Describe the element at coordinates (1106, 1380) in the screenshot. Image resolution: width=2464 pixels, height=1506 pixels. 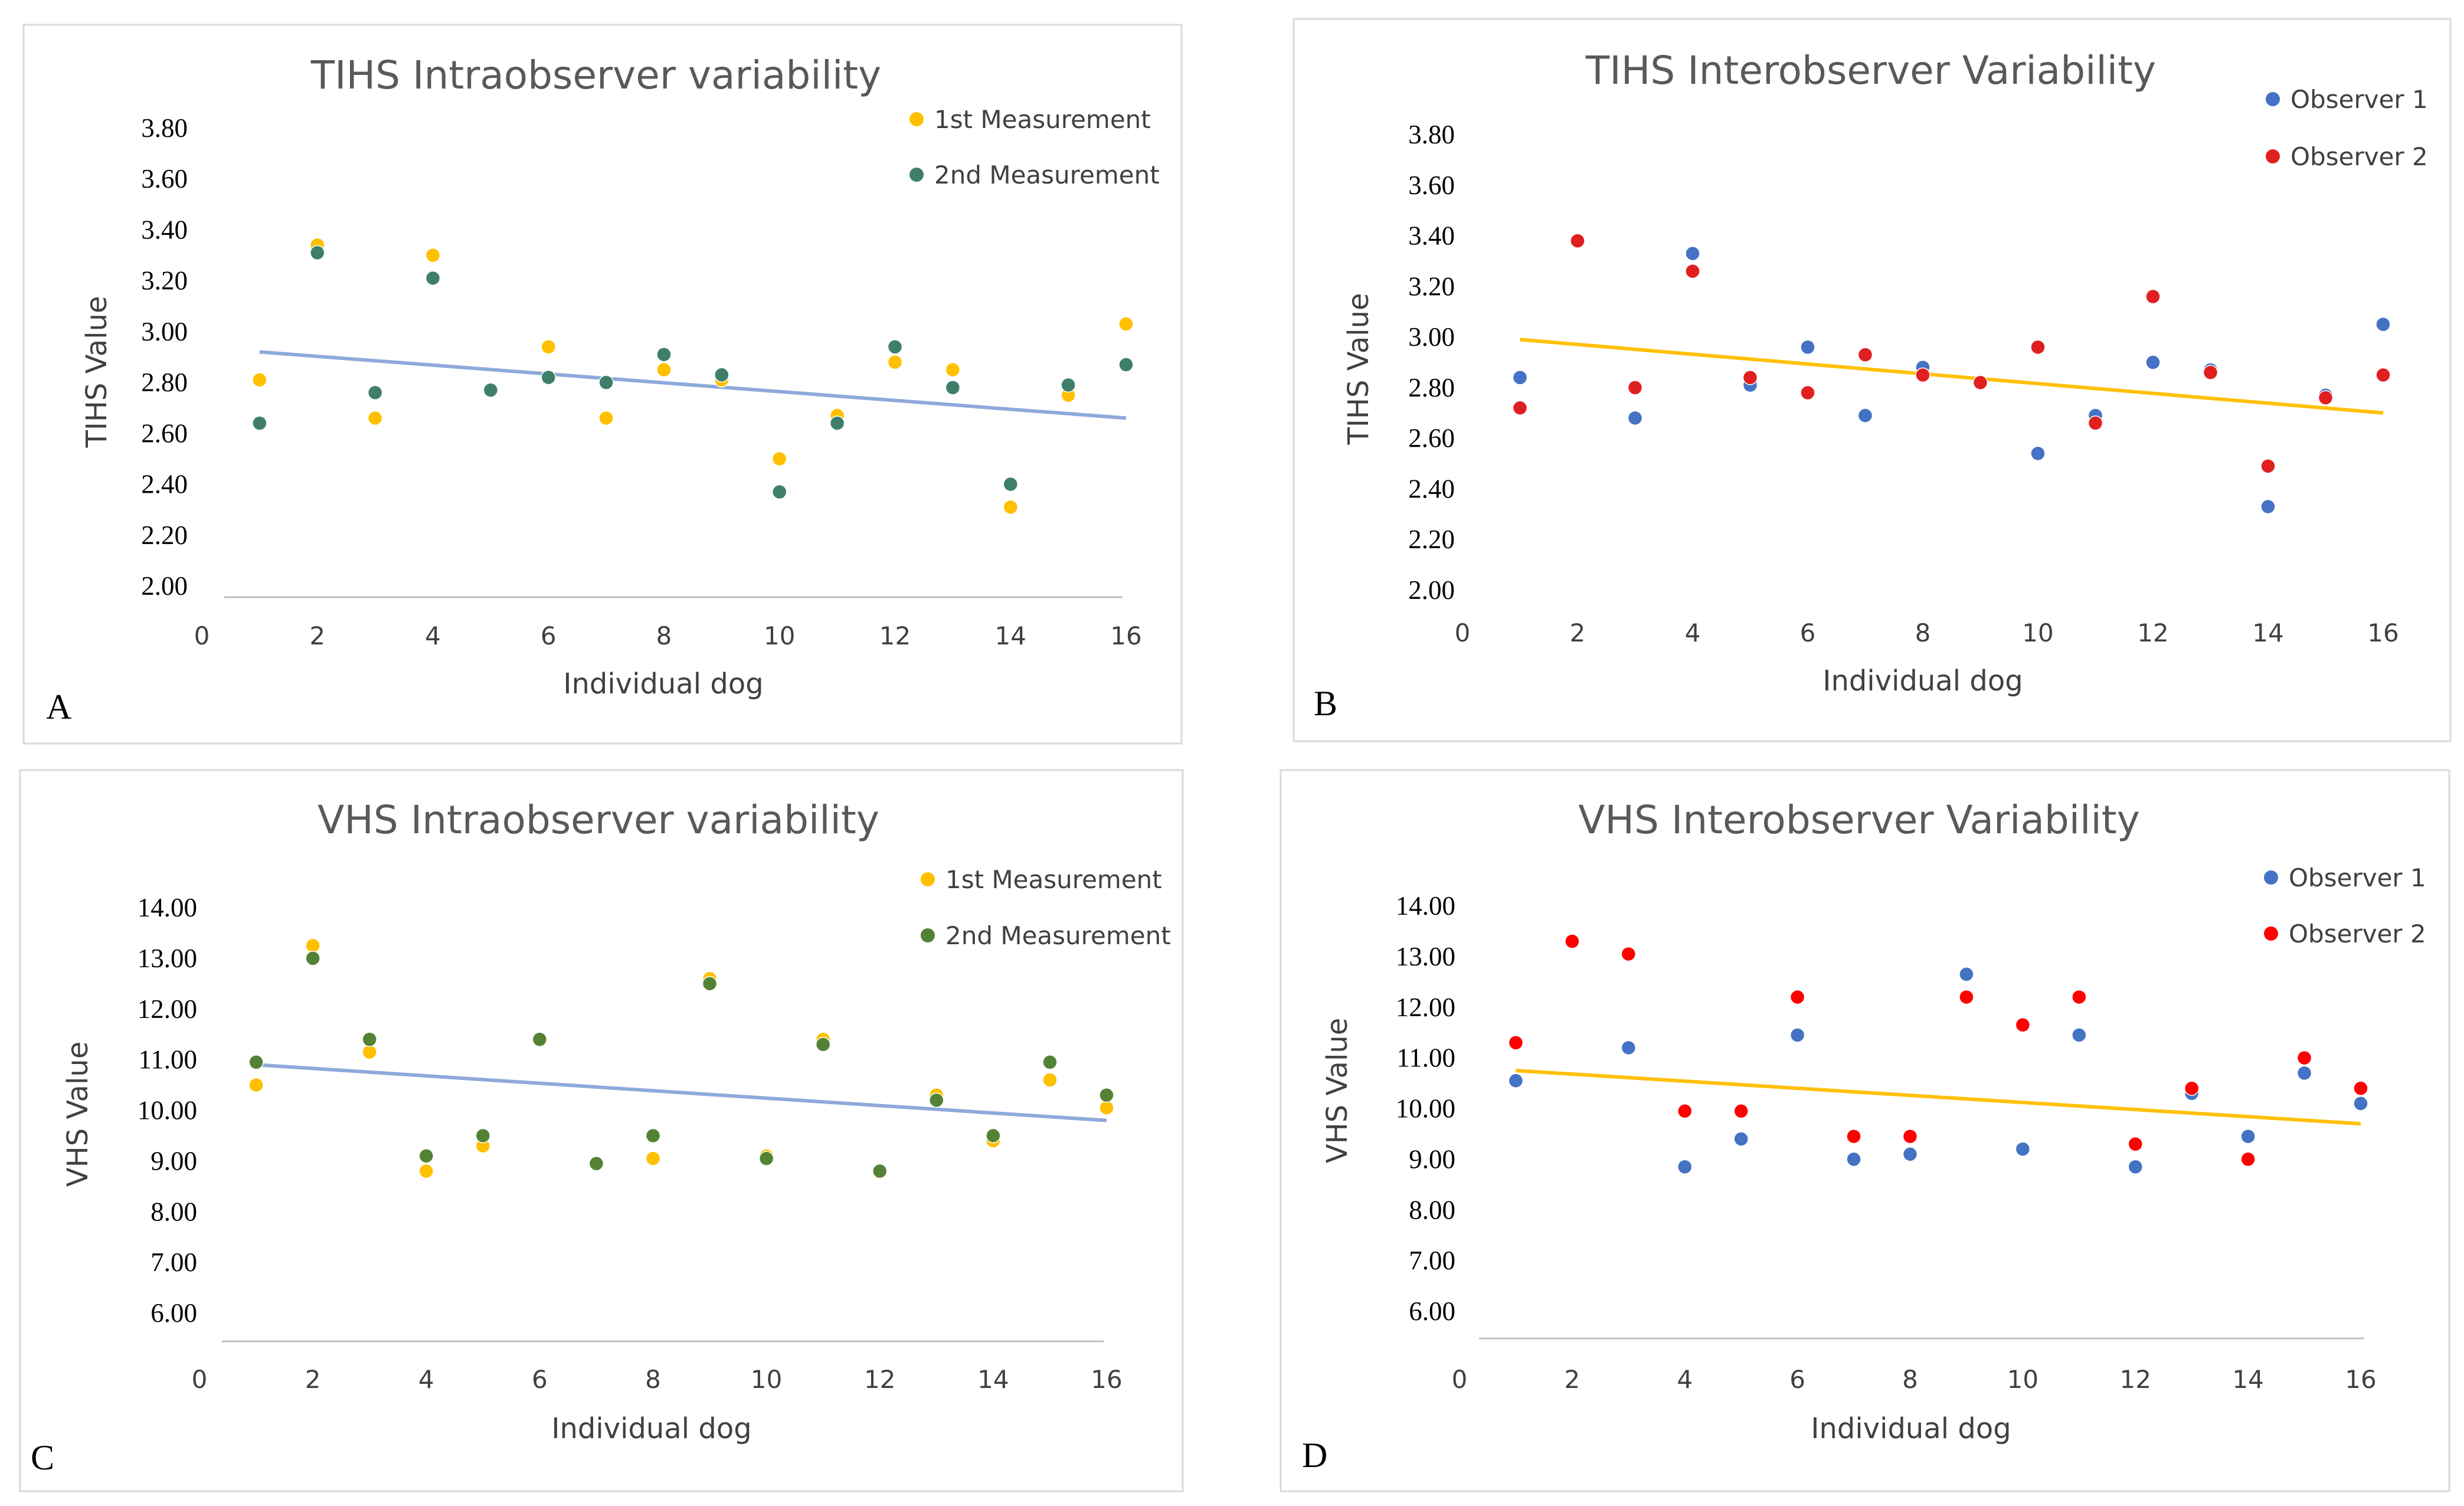
I see `x-tick-label: 16` at that location.